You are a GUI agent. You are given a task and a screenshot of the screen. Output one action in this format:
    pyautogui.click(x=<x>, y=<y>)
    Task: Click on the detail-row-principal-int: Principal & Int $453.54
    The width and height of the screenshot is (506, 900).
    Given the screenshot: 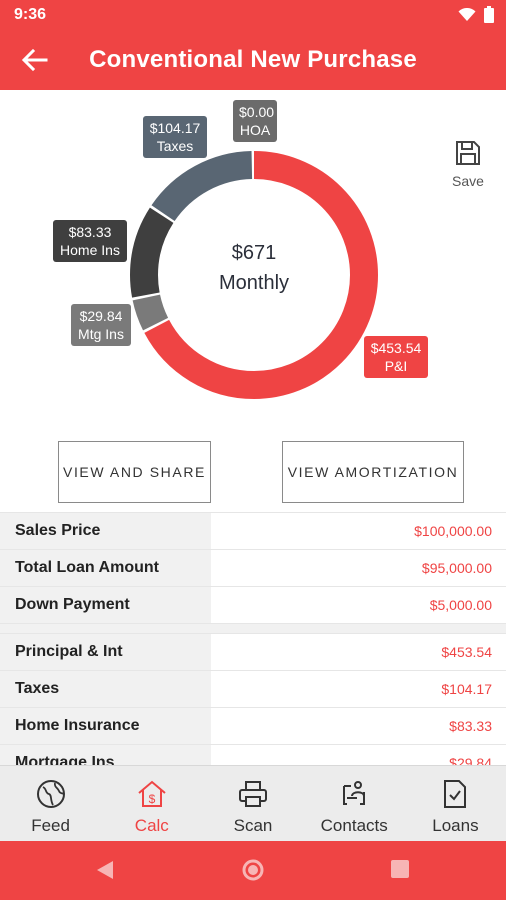 What is the action you would take?
    pyautogui.click(x=253, y=652)
    